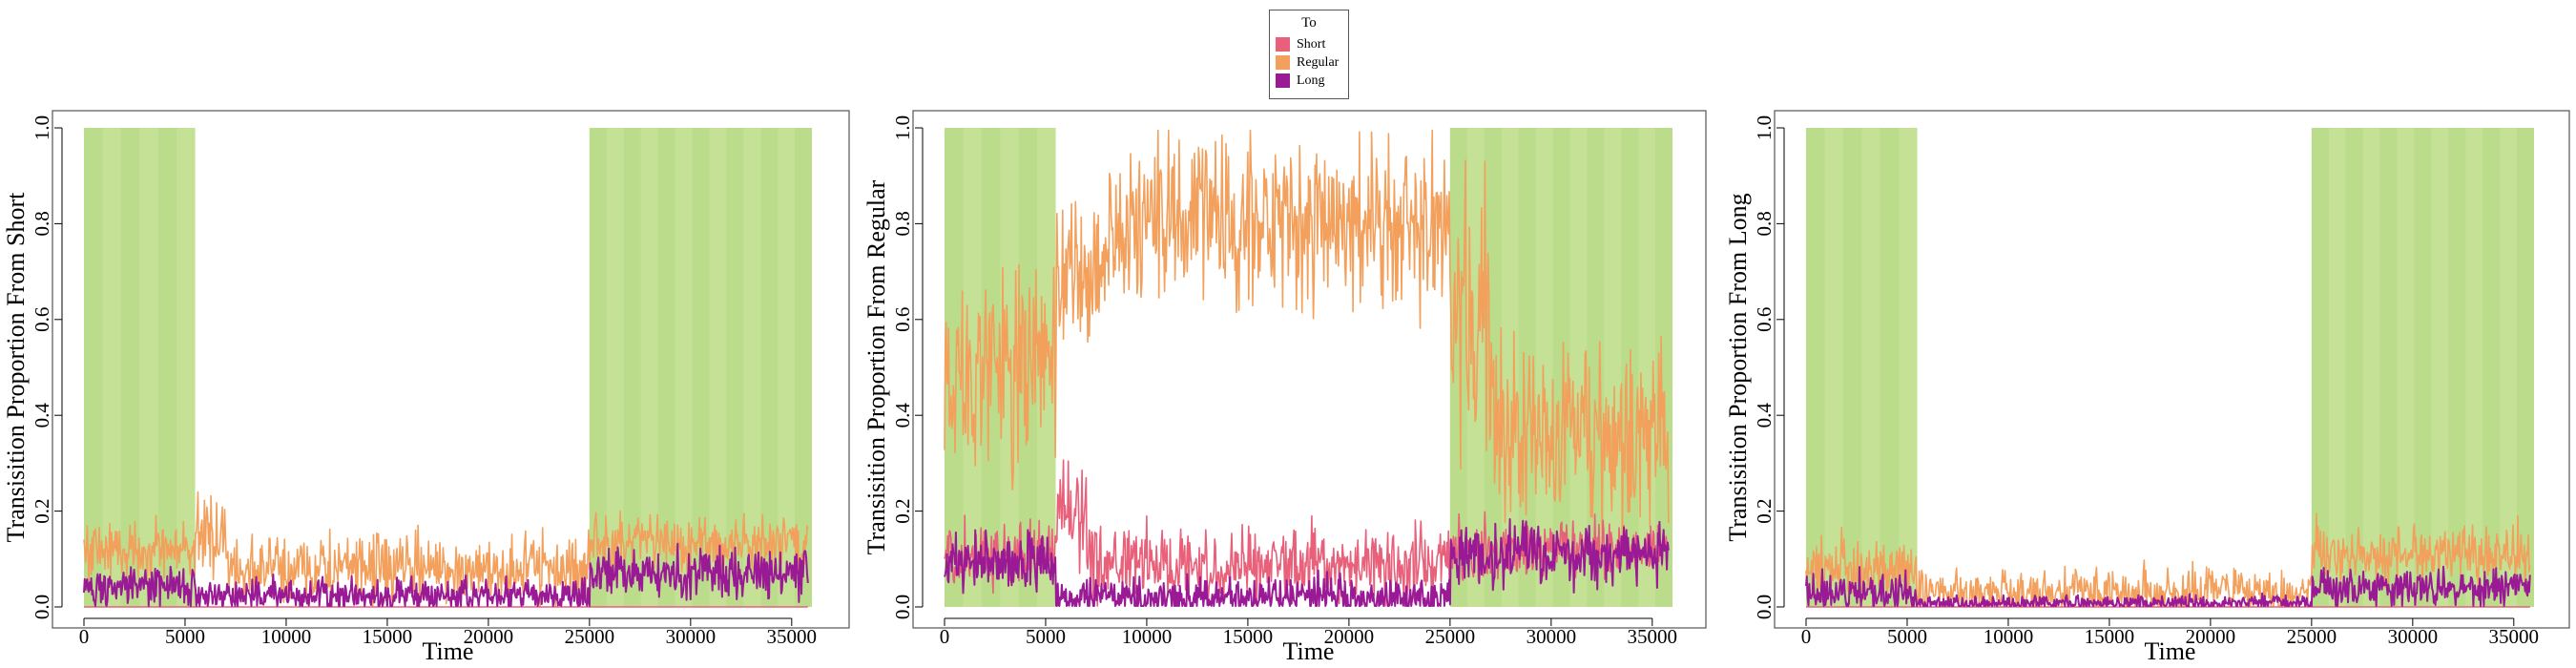 The image size is (2576, 668). I want to click on legend-swatch-long, so click(1283, 80).